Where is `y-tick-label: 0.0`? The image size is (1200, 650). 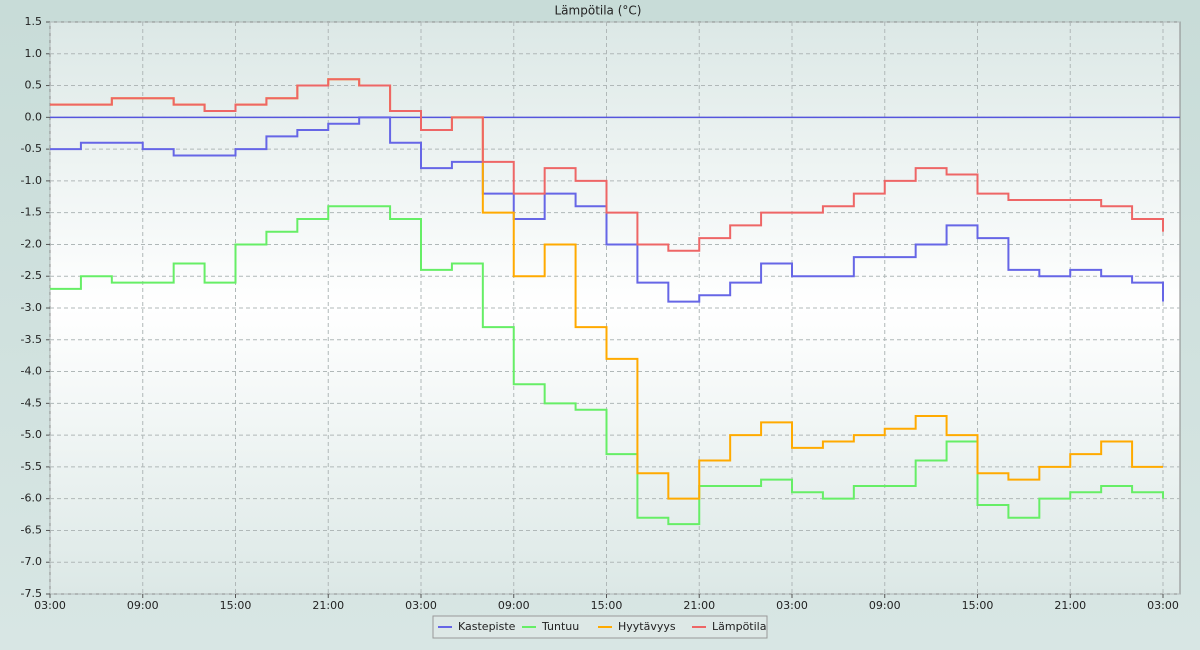
y-tick-label: 0.0 is located at coordinates (34, 116).